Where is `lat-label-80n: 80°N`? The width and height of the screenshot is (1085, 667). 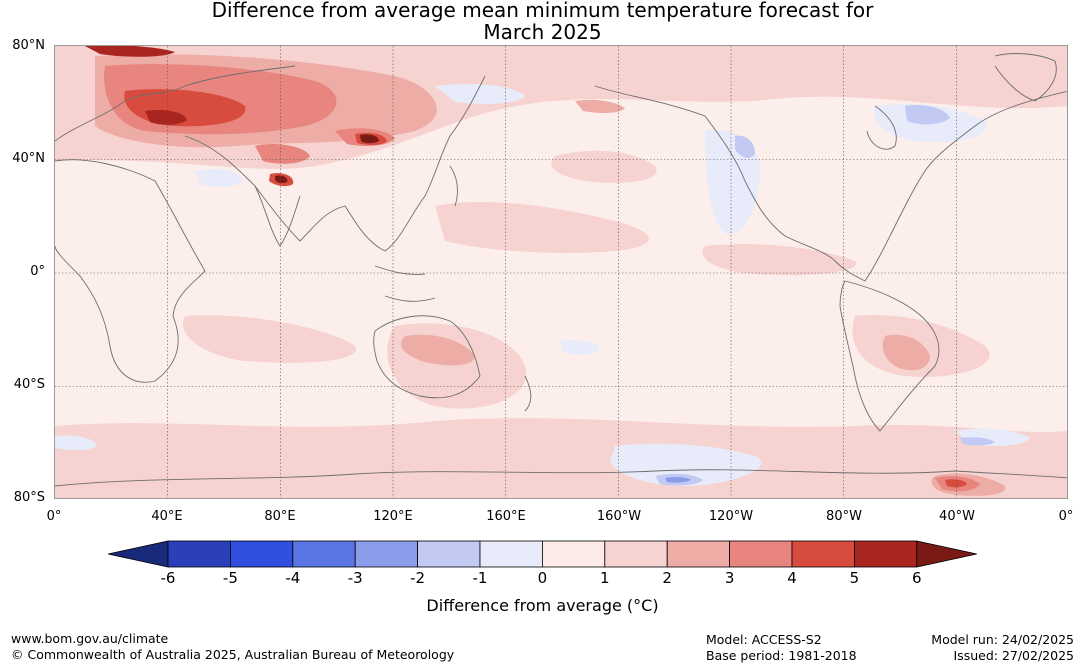
lat-label-80n: 80°N is located at coordinates (28, 45).